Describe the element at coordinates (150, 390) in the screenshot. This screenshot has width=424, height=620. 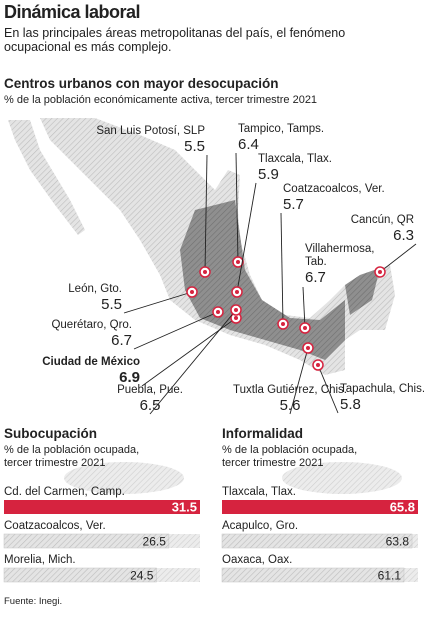
I see `city-name: Puebla, Pue.` at that location.